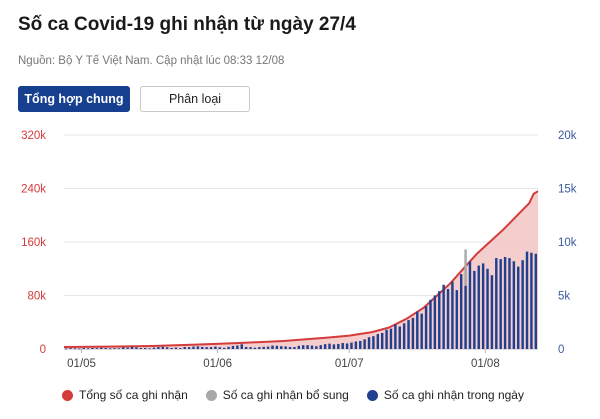  What do you see at coordinates (372, 395) in the screenshot?
I see `legend-swatch-daily` at bounding box center [372, 395].